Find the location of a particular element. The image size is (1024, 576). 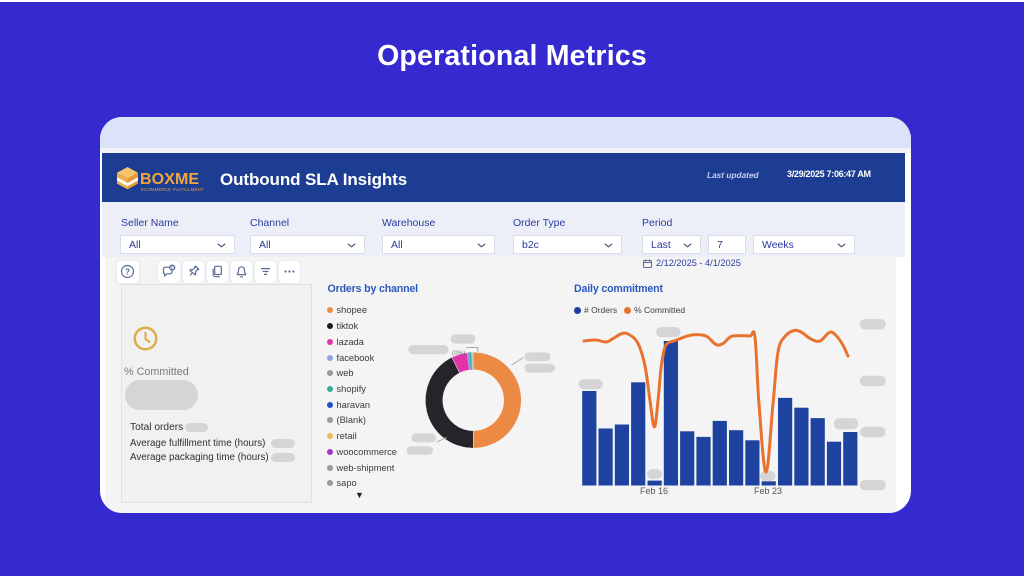

svg-text: (0%) is located at coordinates (458, 353).